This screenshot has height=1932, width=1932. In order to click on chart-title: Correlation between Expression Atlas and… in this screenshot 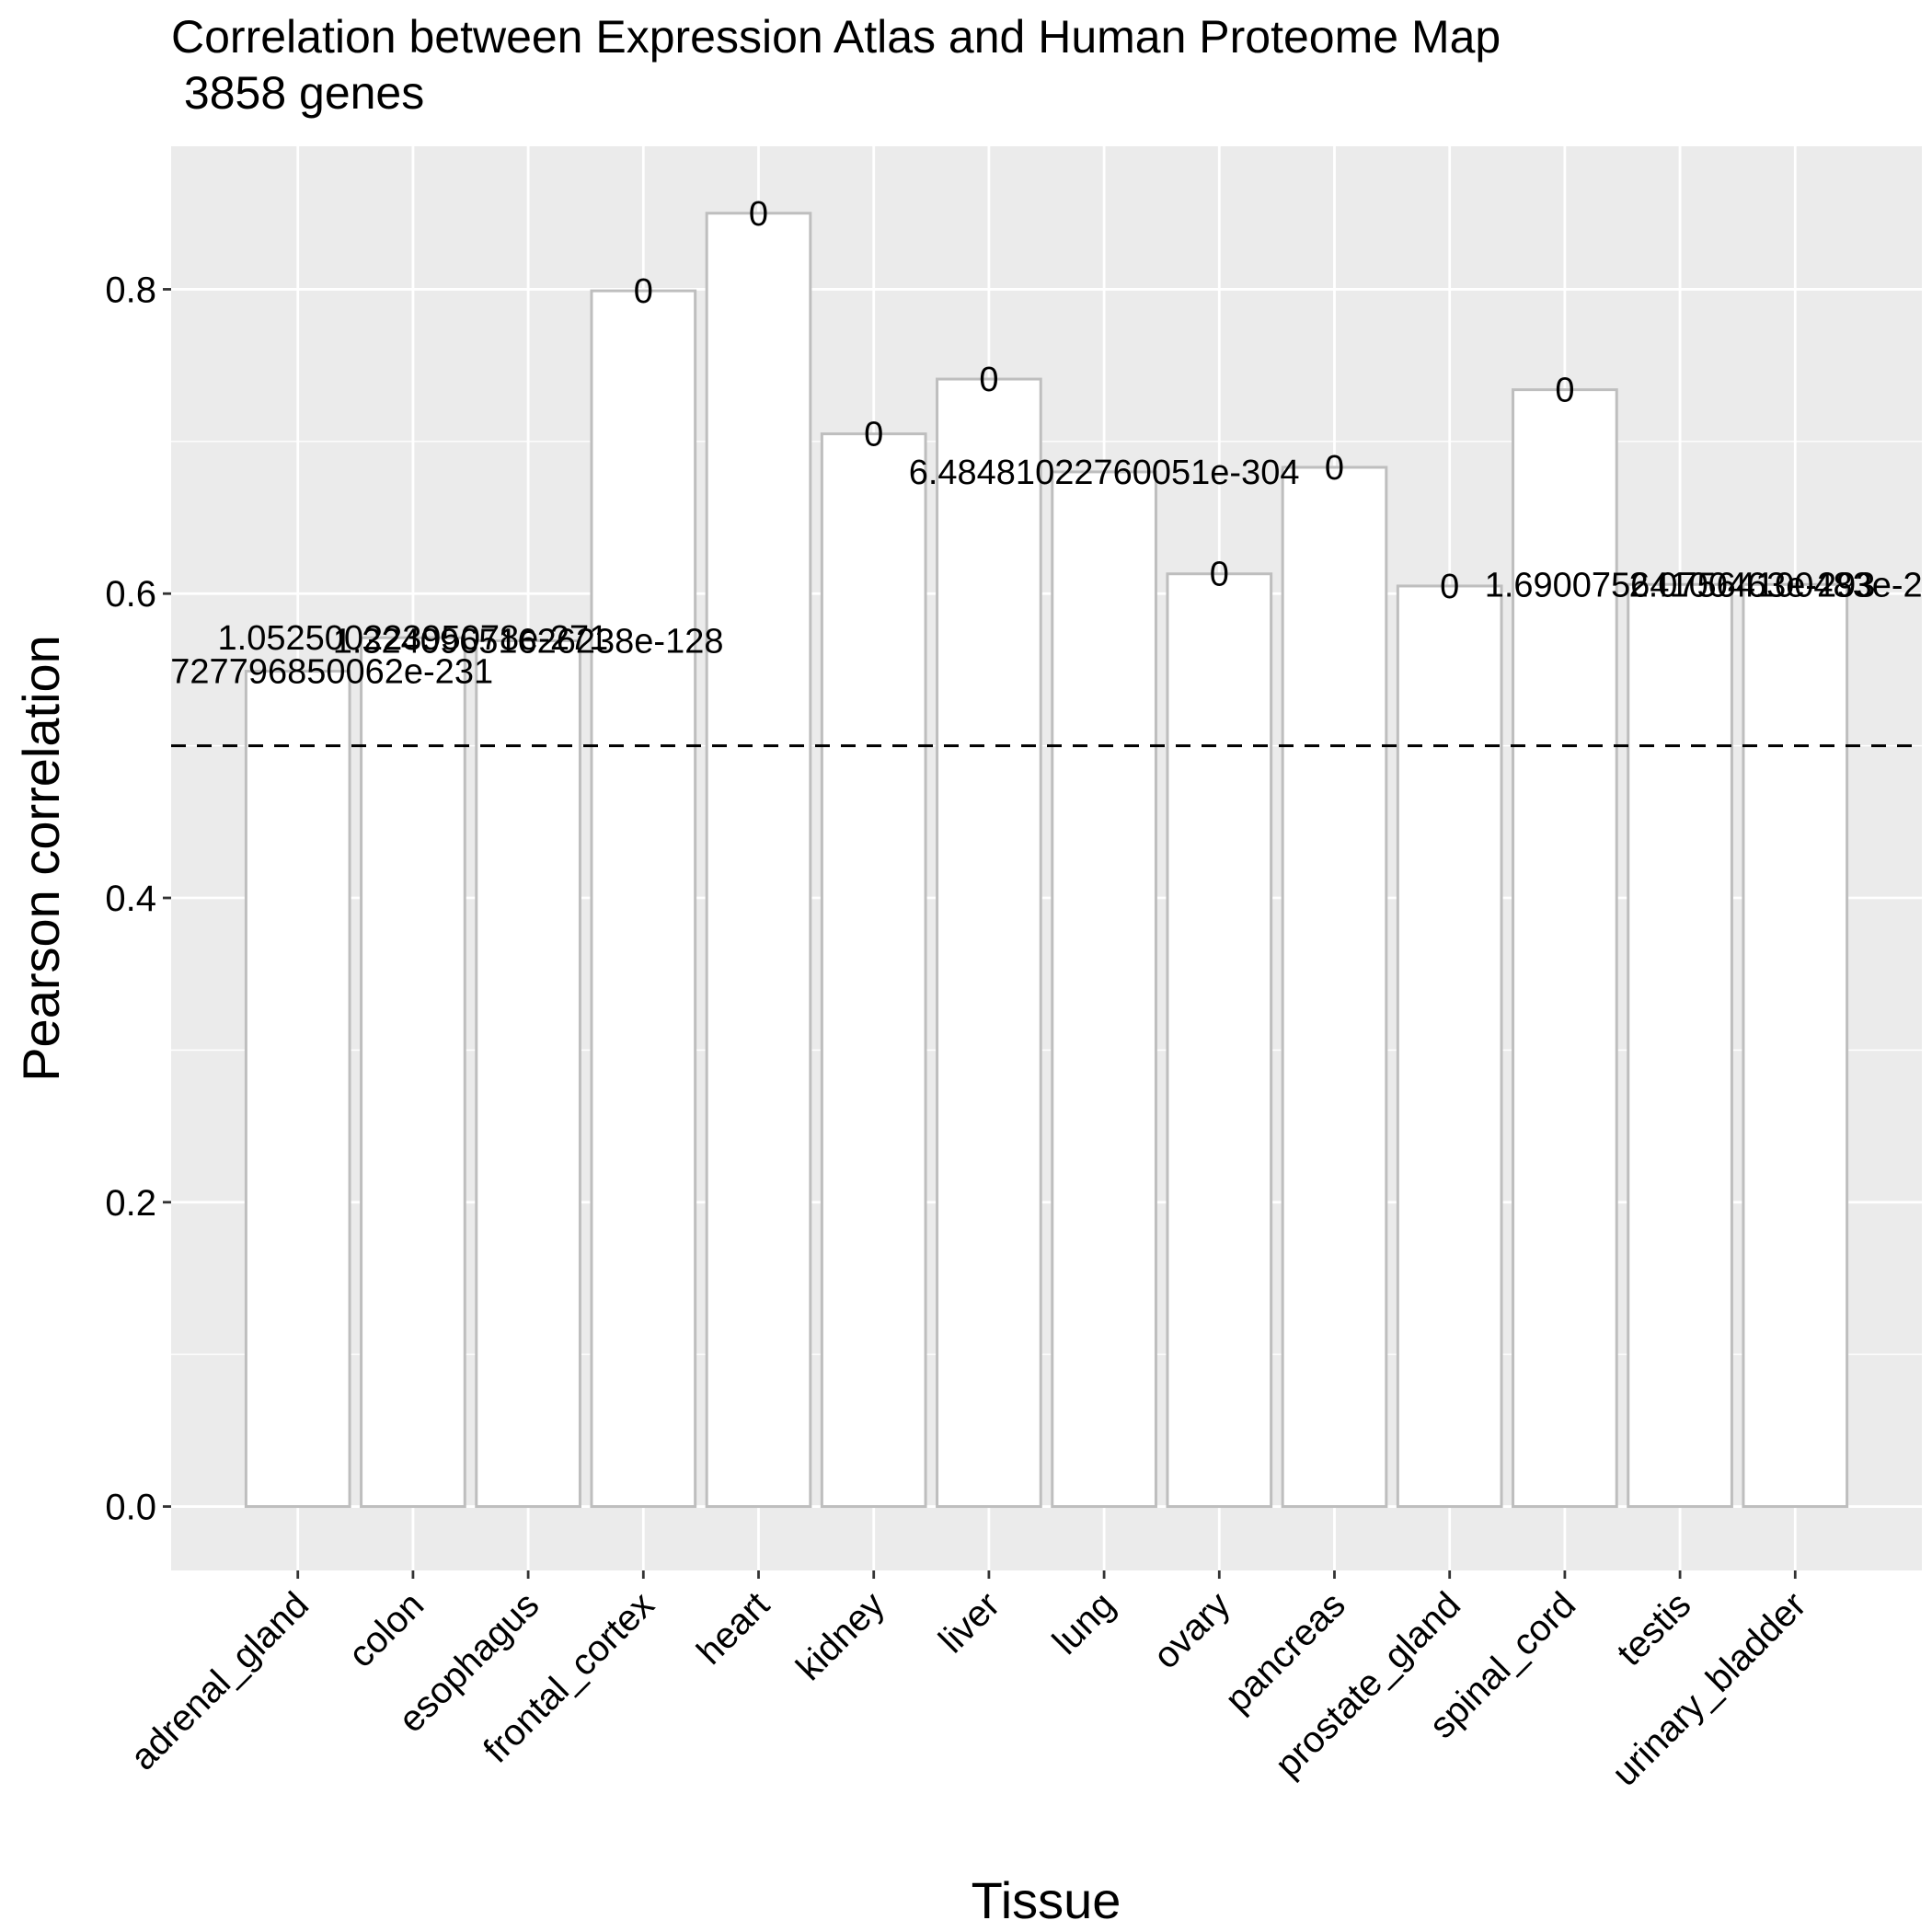, I will do `click(836, 37)`.